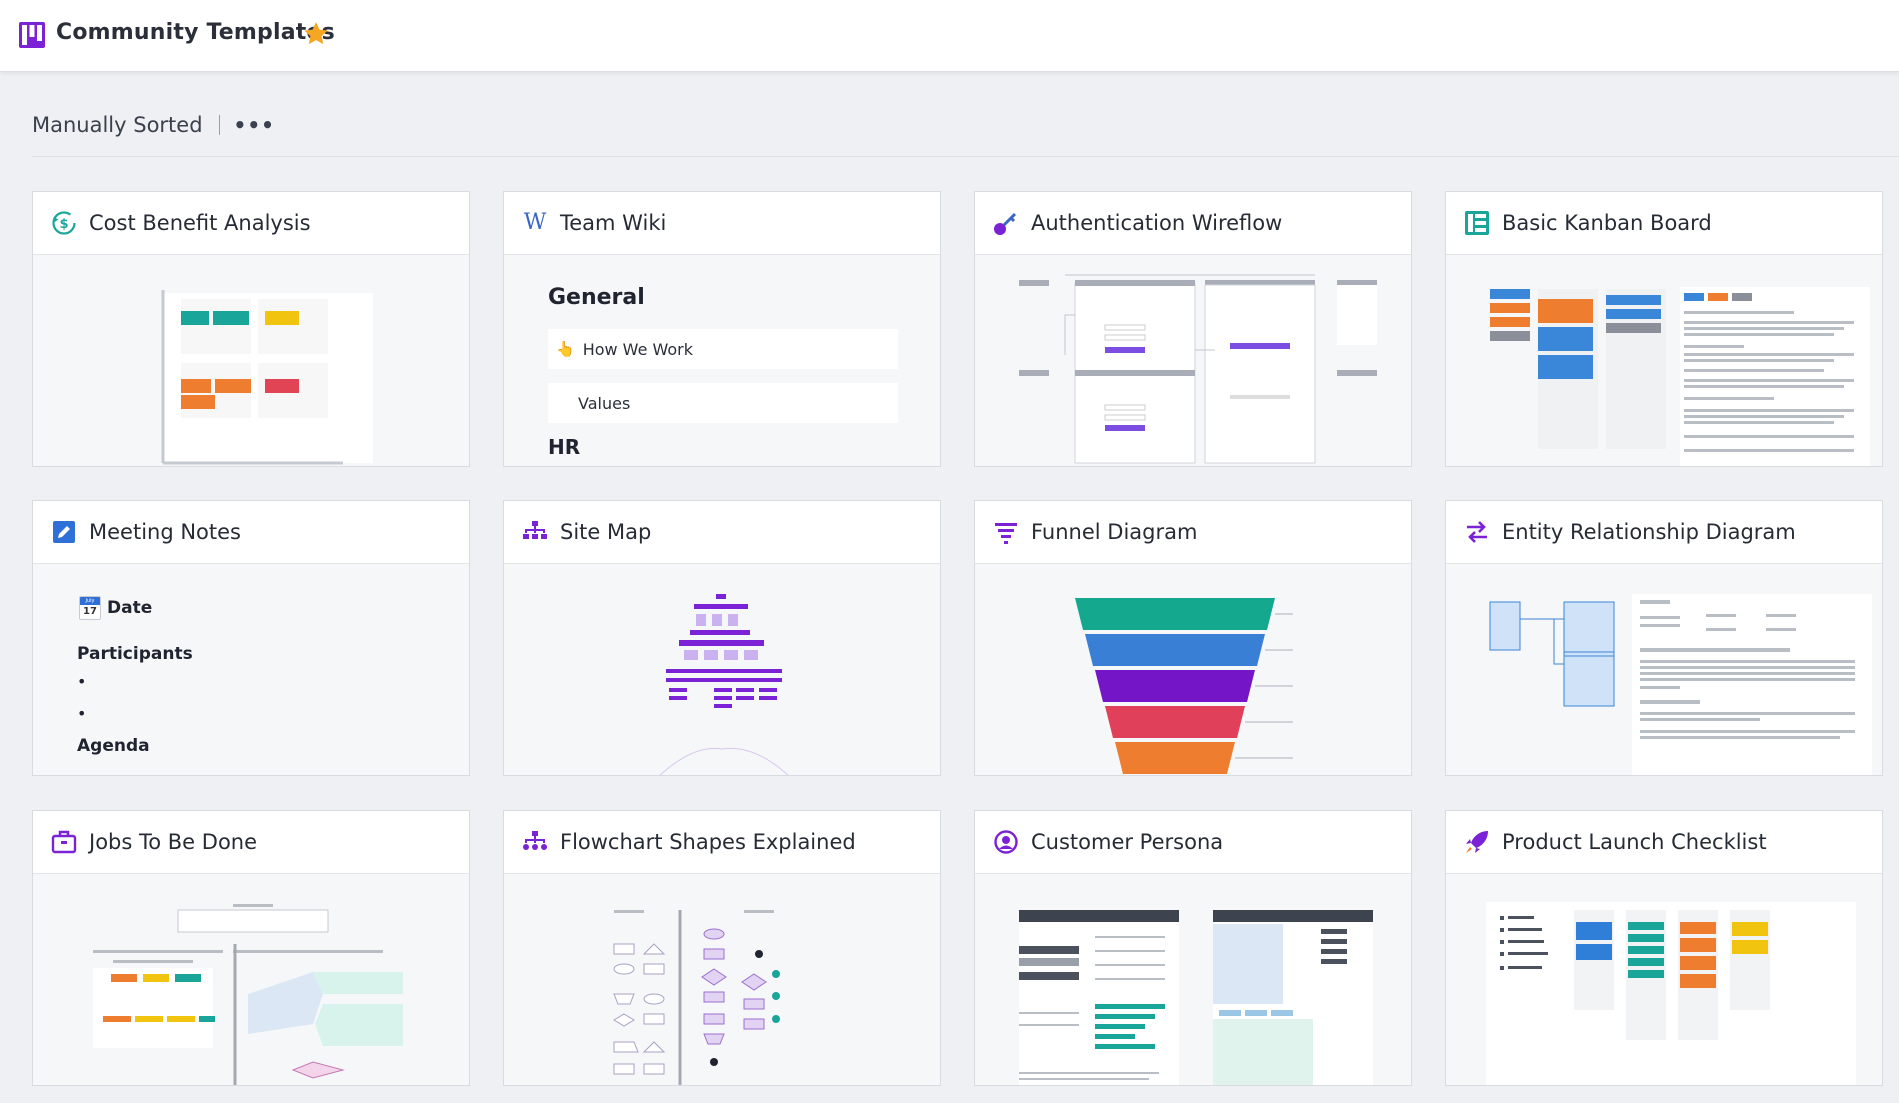 This screenshot has height=1103, width=1899. I want to click on card-title: Entity Relationship Diagram, so click(1649, 532).